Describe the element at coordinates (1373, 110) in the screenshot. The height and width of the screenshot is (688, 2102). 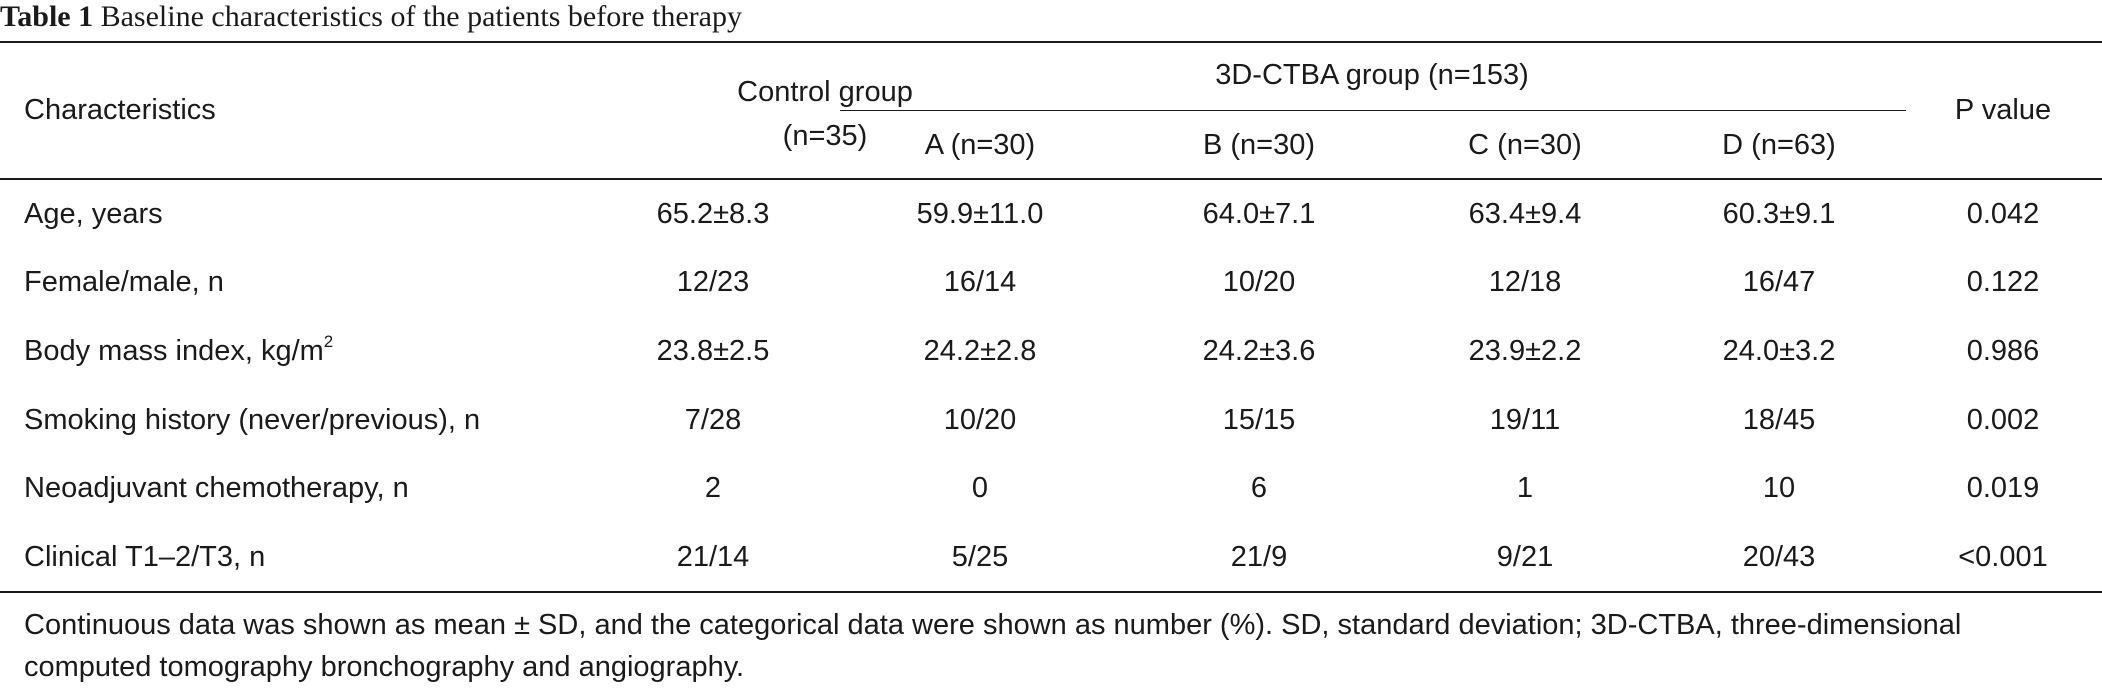
I see `header-group-rule` at that location.